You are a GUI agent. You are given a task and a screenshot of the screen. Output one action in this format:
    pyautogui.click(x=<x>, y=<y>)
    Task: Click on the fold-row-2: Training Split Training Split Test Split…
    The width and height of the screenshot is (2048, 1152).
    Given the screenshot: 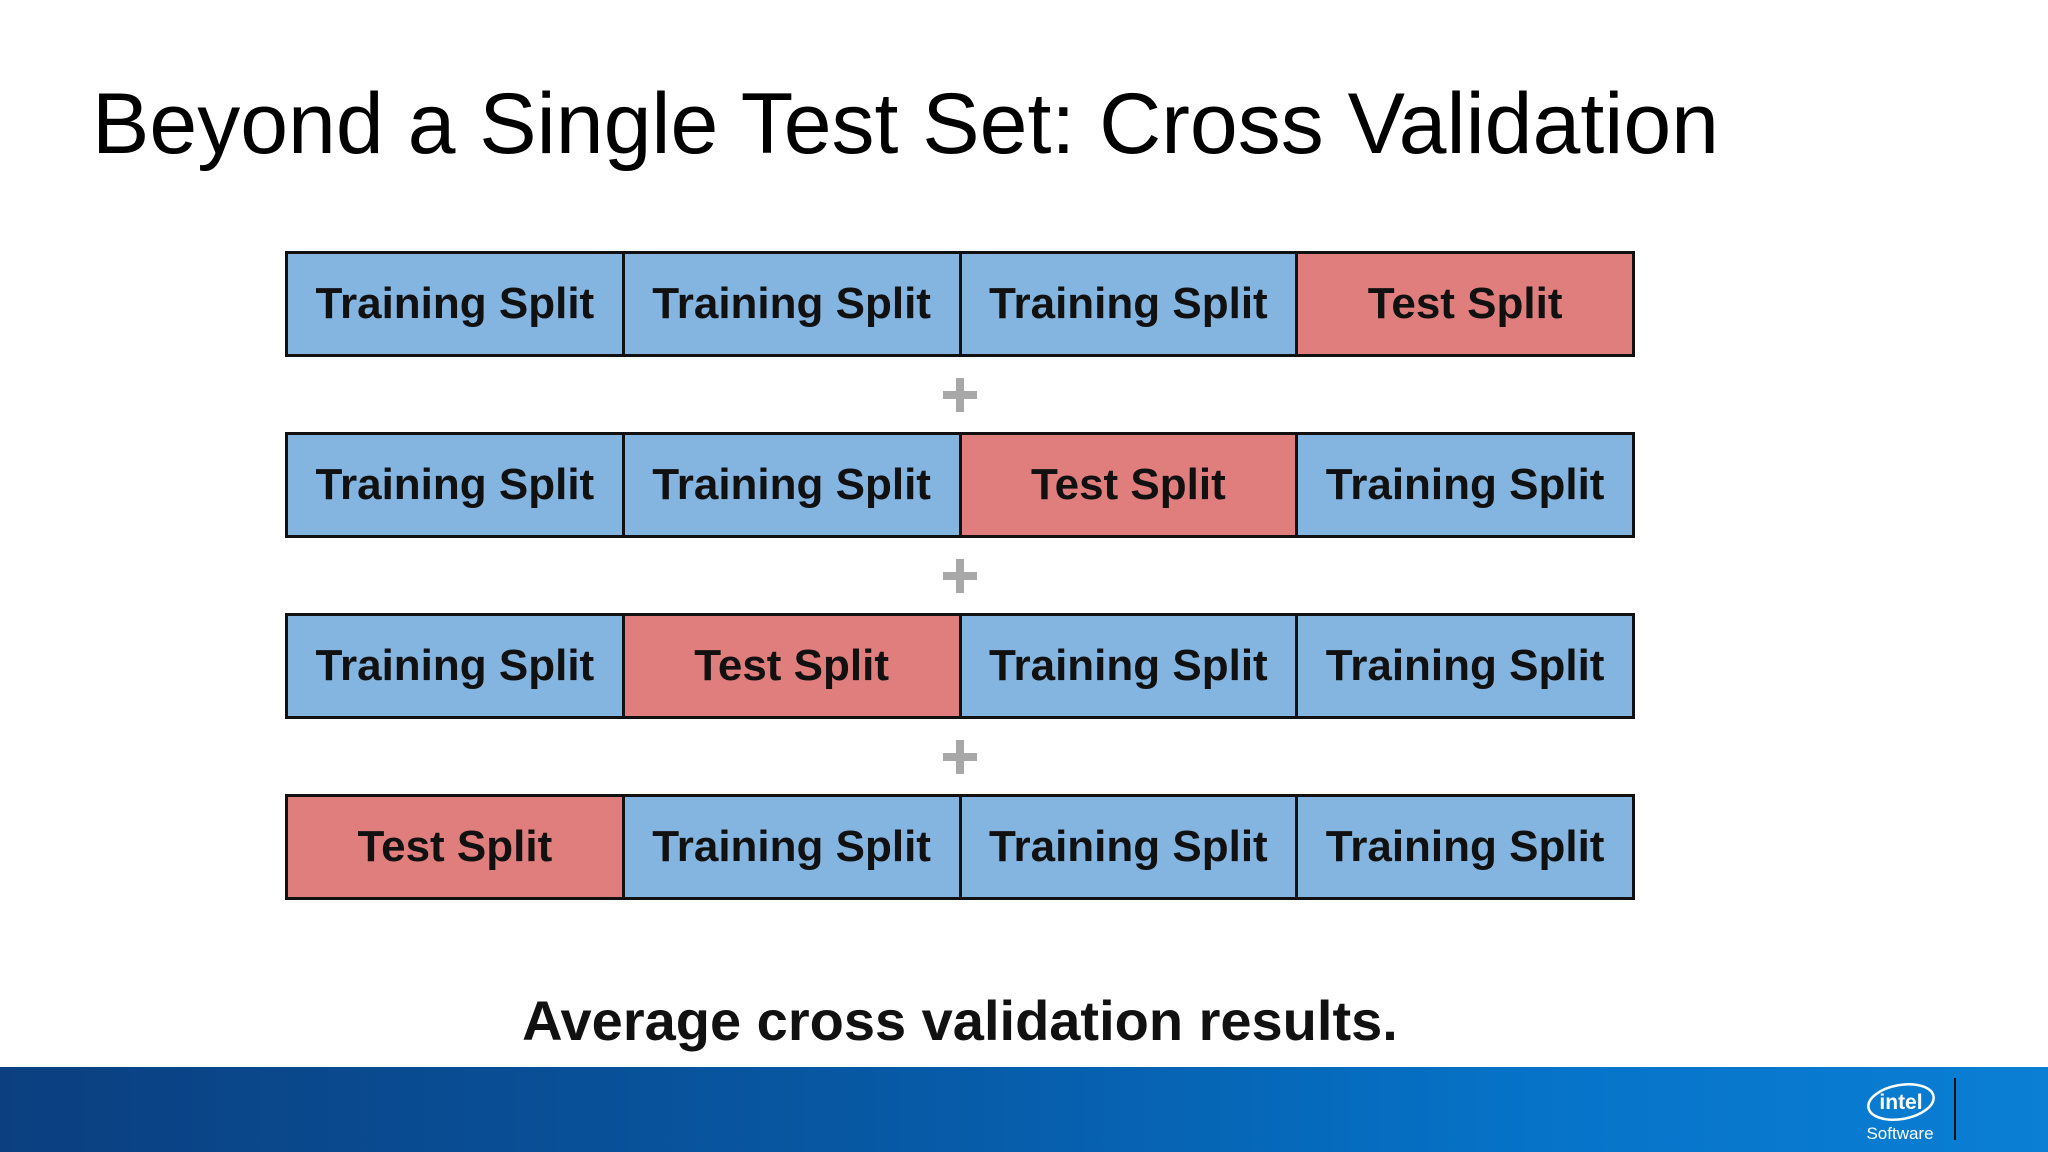 What is the action you would take?
    pyautogui.click(x=960, y=485)
    